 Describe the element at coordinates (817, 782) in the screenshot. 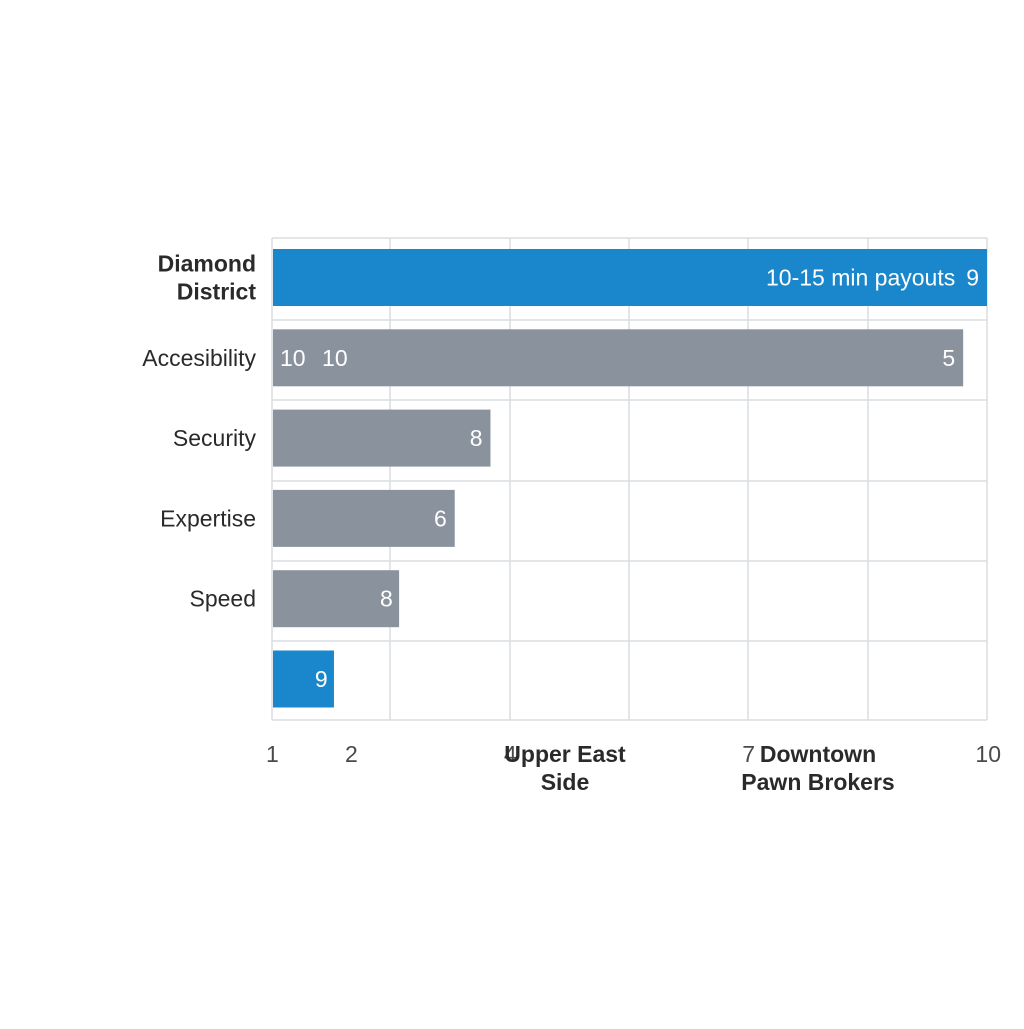

I see `x-annotation-label: Pawn Brokers` at that location.